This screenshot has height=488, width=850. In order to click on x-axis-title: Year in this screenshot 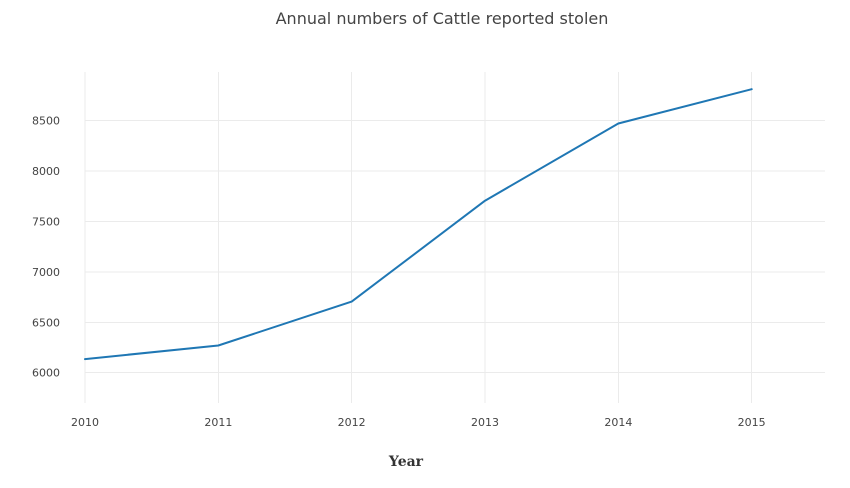, I will do `click(406, 462)`.